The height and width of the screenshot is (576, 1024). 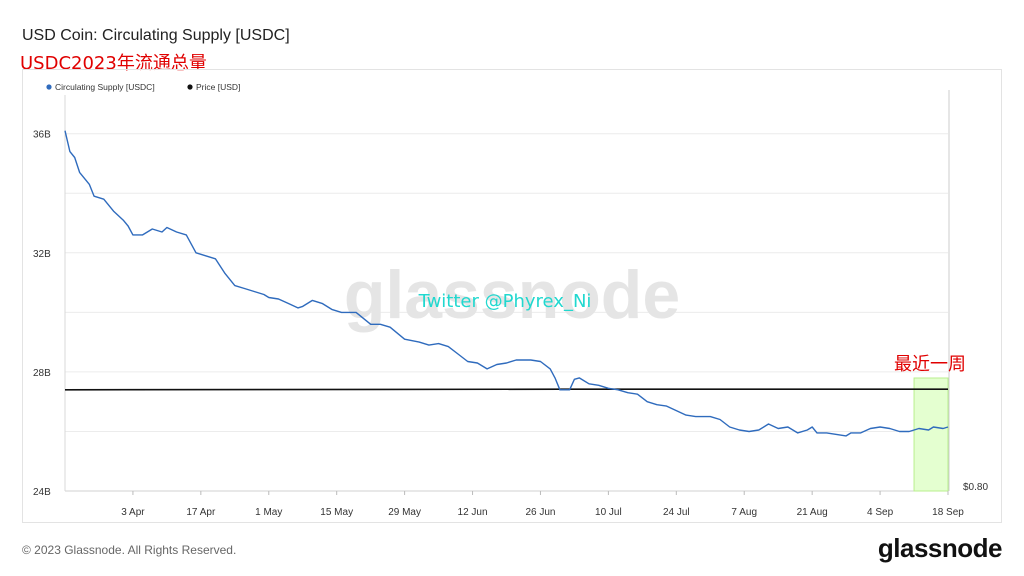 What do you see at coordinates (190, 87) in the screenshot?
I see `legend-marker-price` at bounding box center [190, 87].